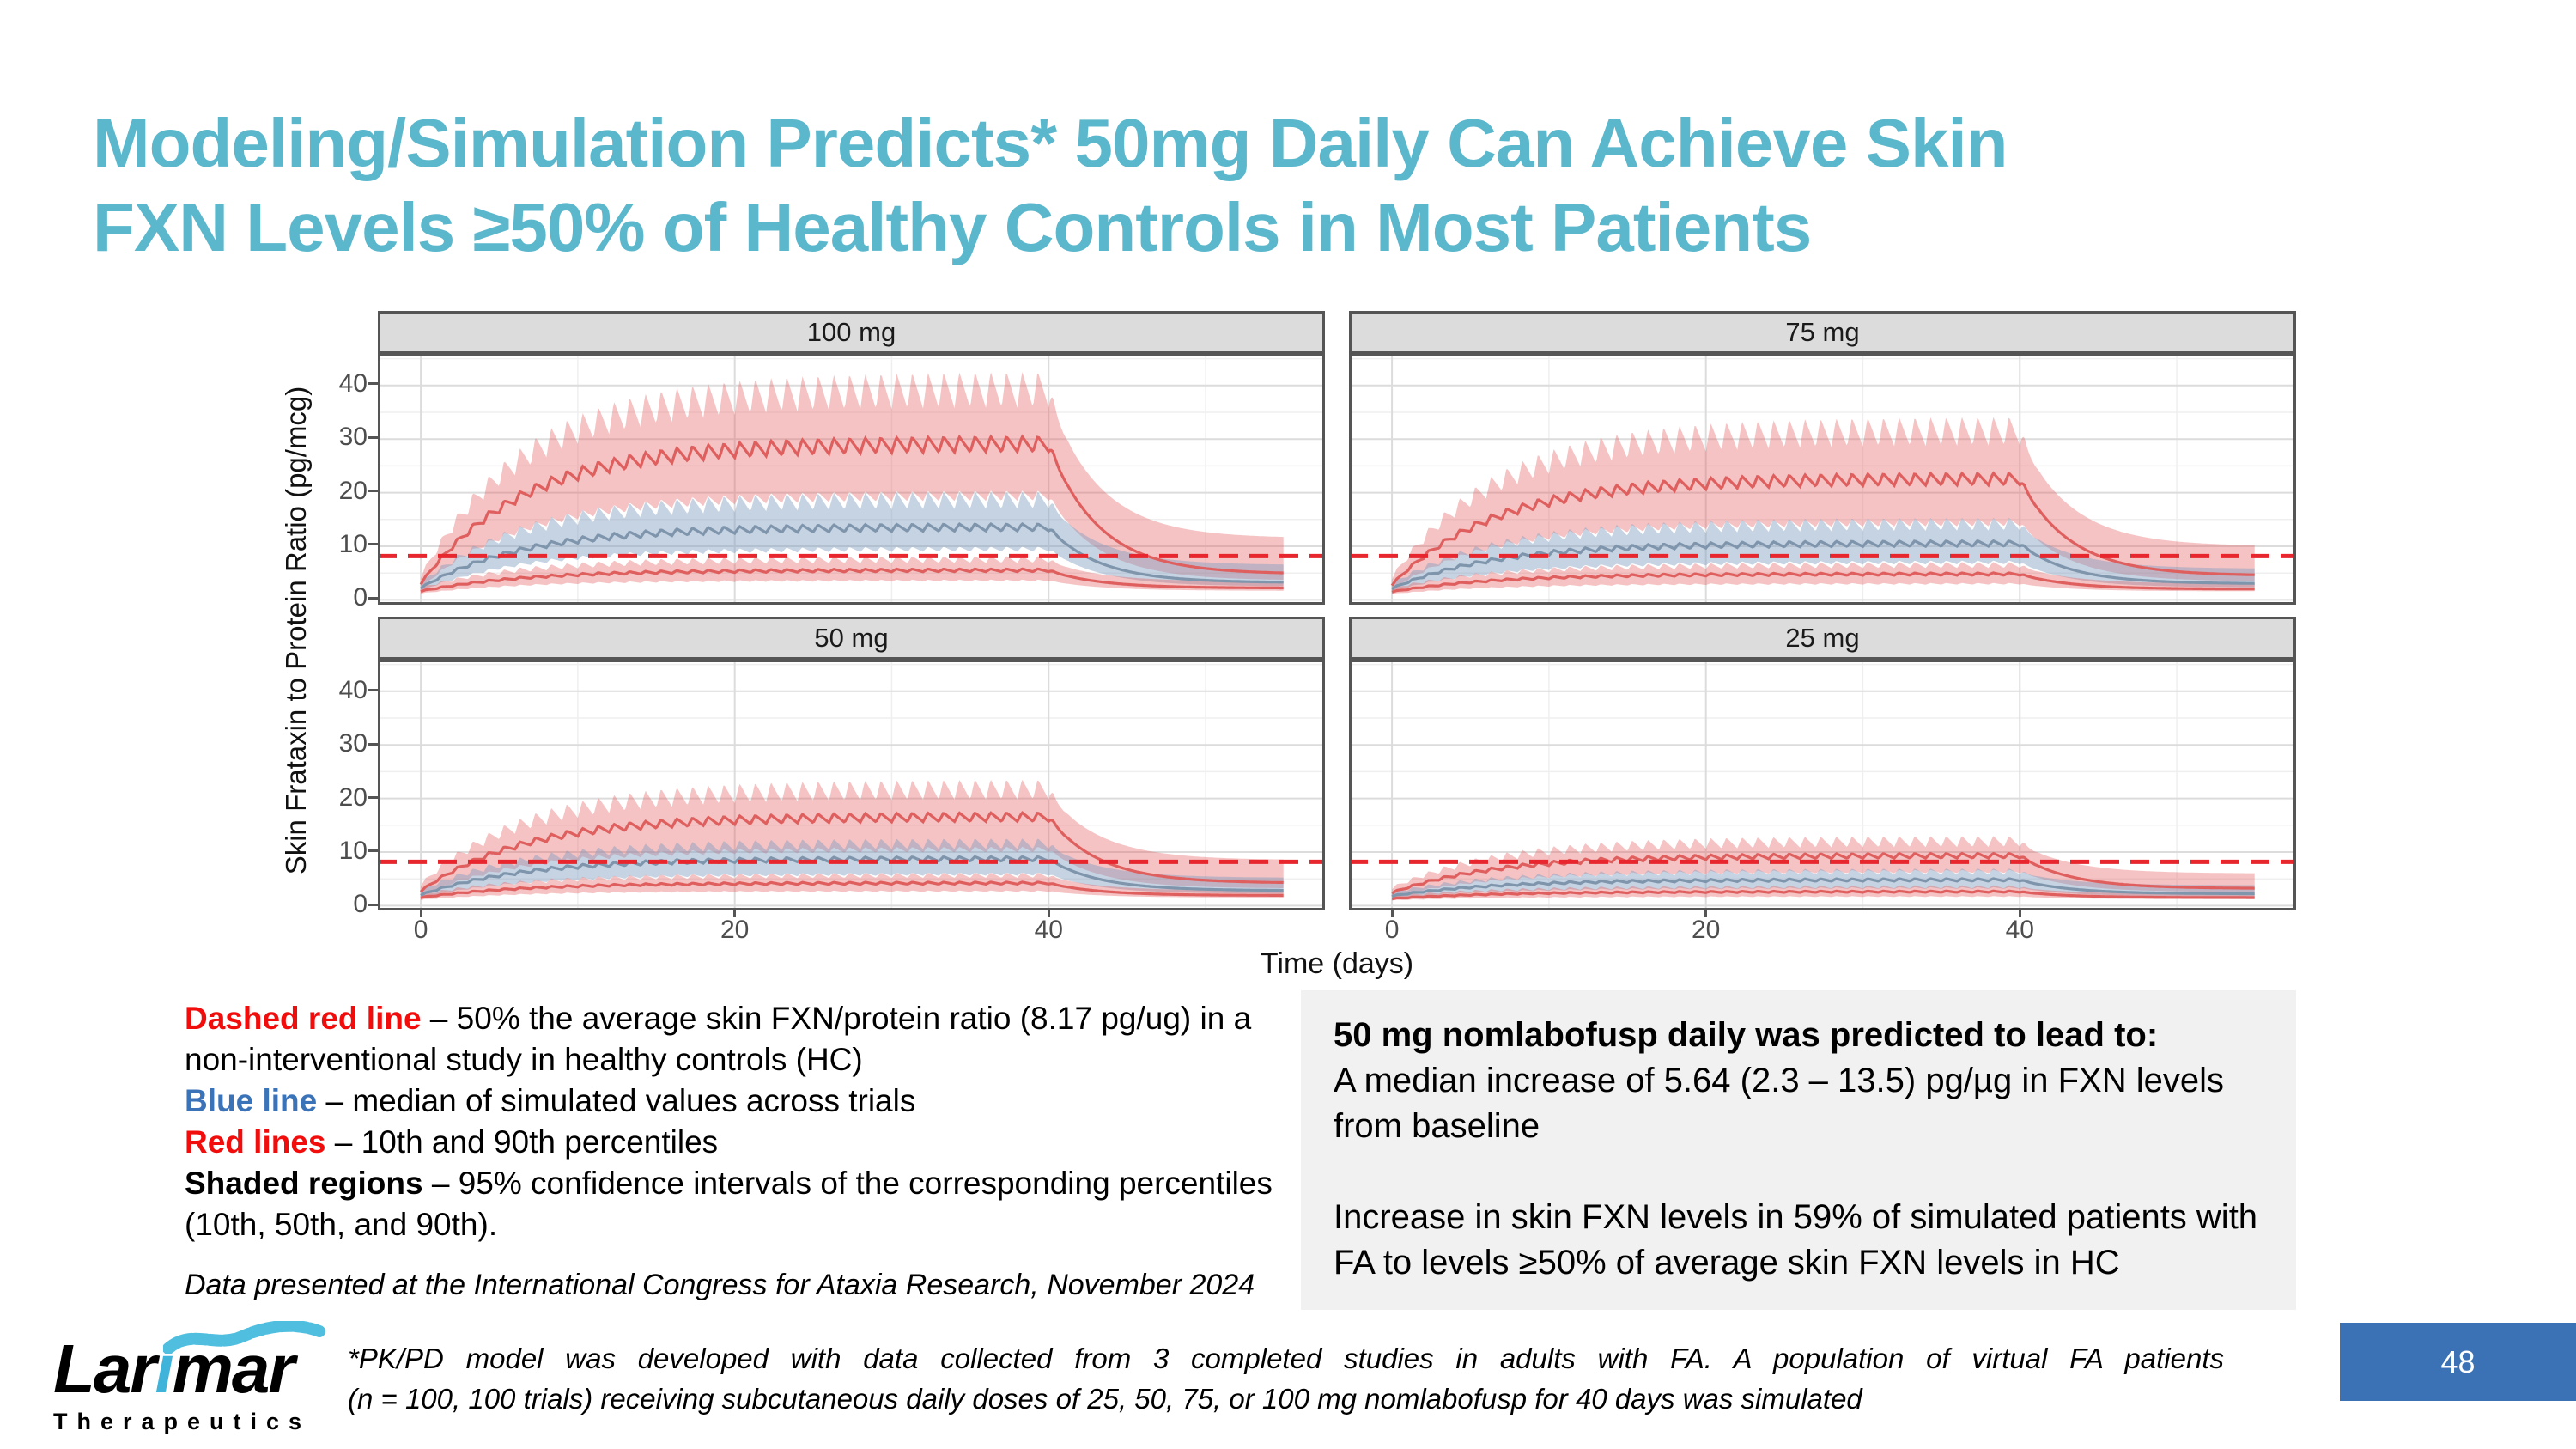  What do you see at coordinates (233, 1368) in the screenshot?
I see `logo-text: mar` at bounding box center [233, 1368].